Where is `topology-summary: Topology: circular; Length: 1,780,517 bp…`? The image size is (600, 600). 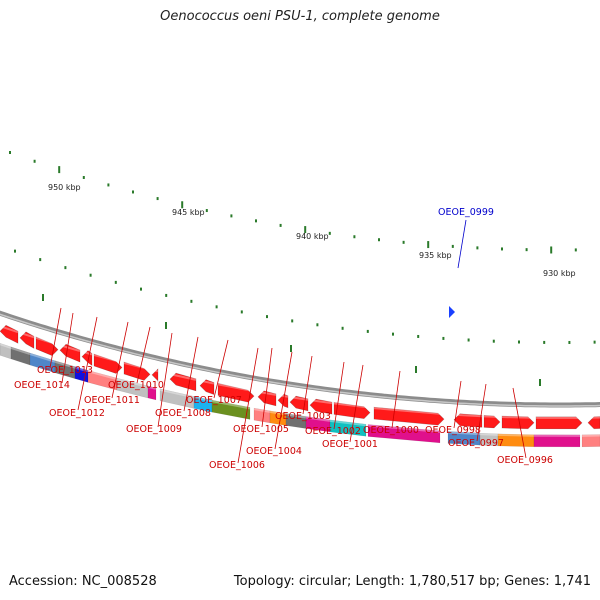 topology-summary: Topology: circular; Length: 1,780,517 bp… is located at coordinates (412, 581).